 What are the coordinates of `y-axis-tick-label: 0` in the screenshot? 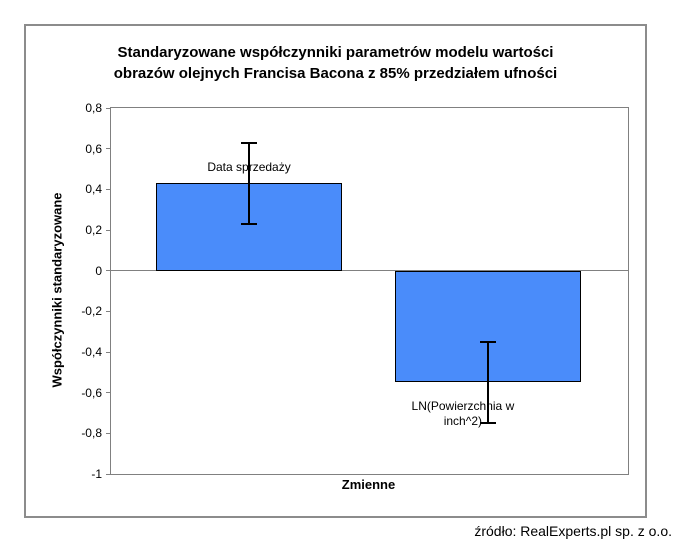 It's located at (98, 270).